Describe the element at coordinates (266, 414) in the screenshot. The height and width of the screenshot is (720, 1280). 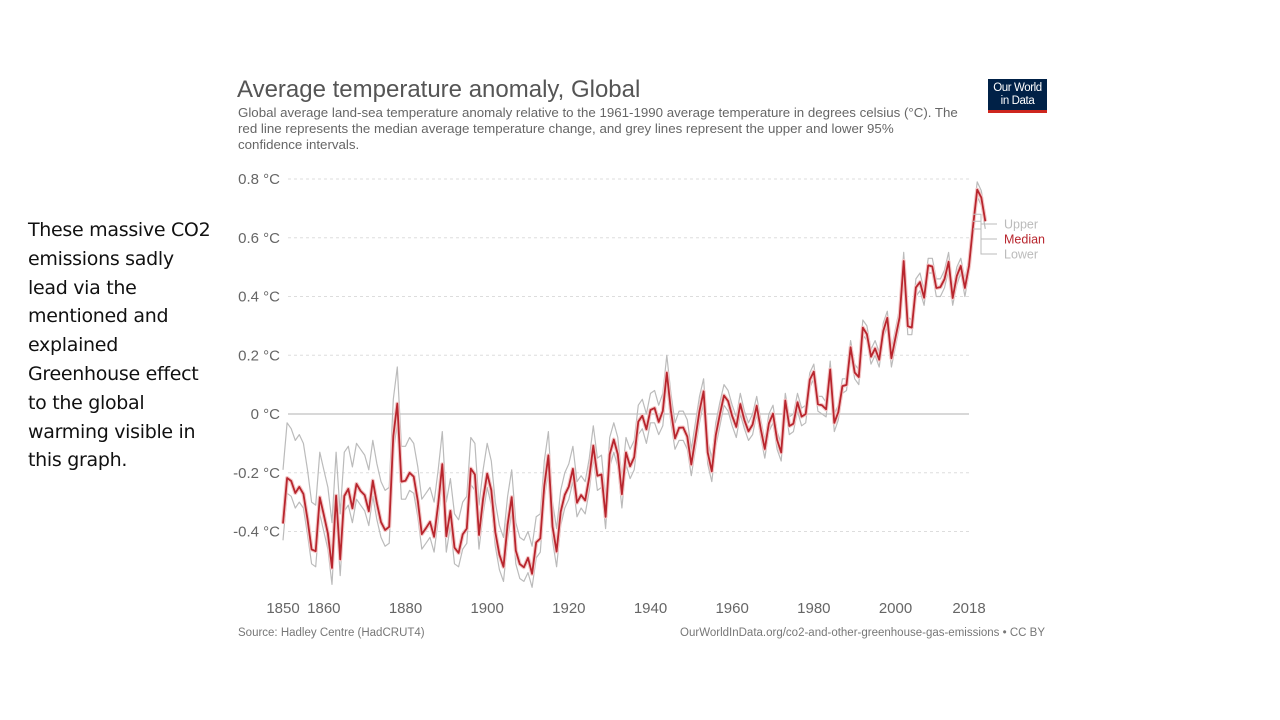
I see `y-tick-label: 0 °C` at that location.